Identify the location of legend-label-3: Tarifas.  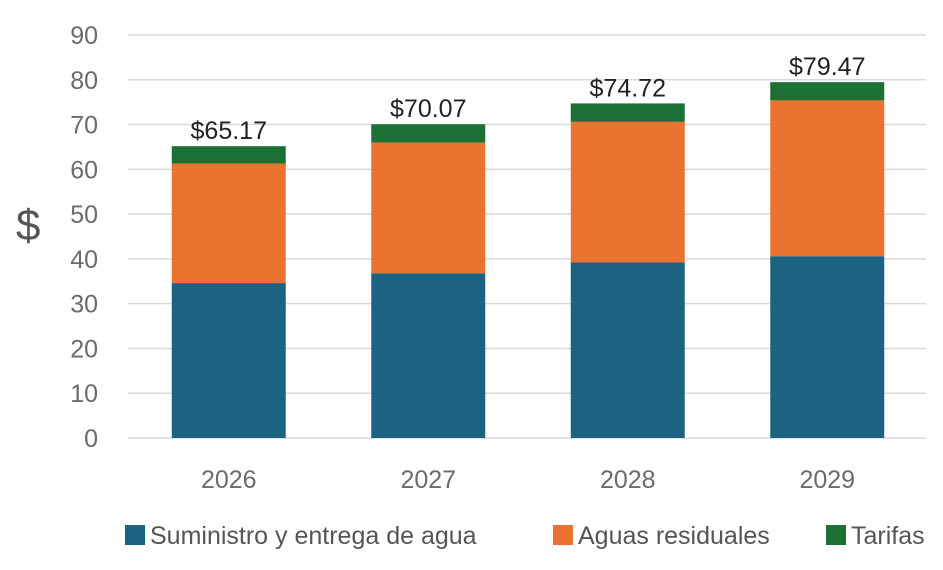
(888, 536).